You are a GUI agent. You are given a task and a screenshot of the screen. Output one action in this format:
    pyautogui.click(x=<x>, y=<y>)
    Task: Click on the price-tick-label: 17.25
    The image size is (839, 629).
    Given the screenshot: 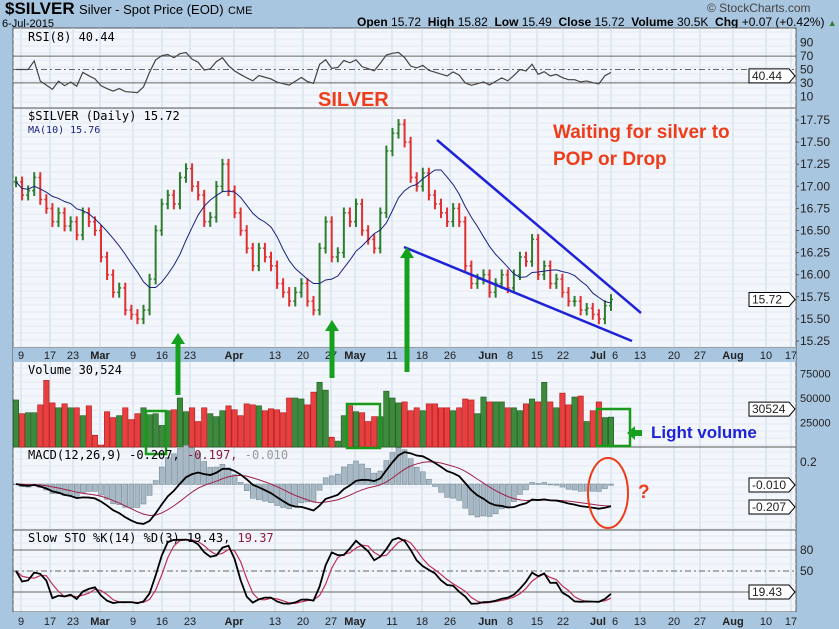 What is the action you would take?
    pyautogui.click(x=815, y=164)
    